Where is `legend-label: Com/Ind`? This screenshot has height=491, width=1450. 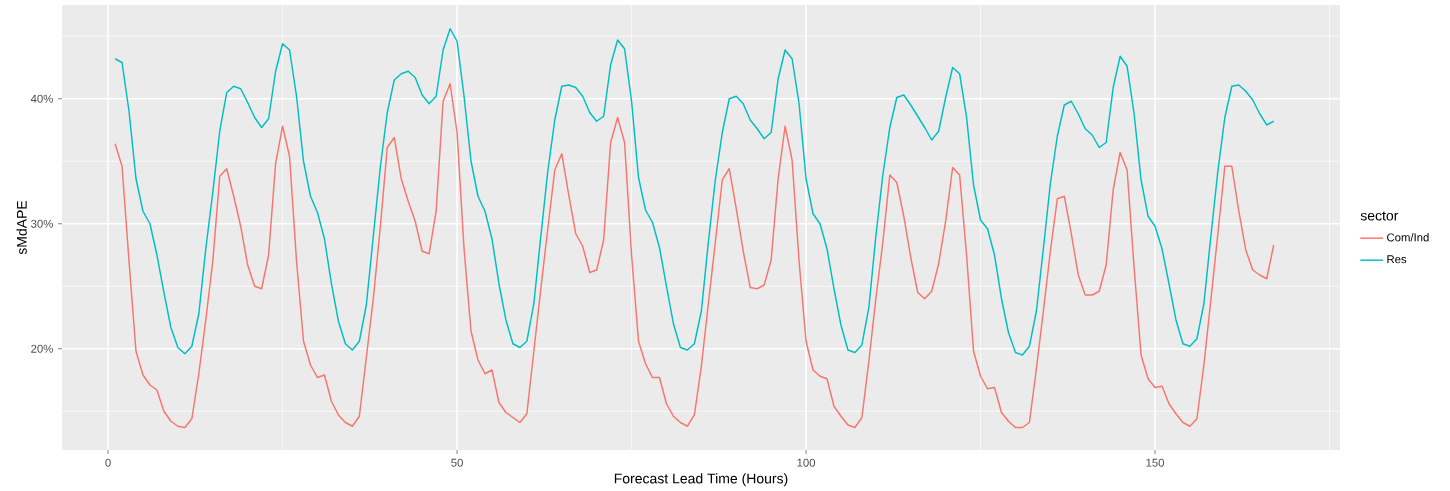
legend-label: Com/Ind is located at coordinates (1408, 237).